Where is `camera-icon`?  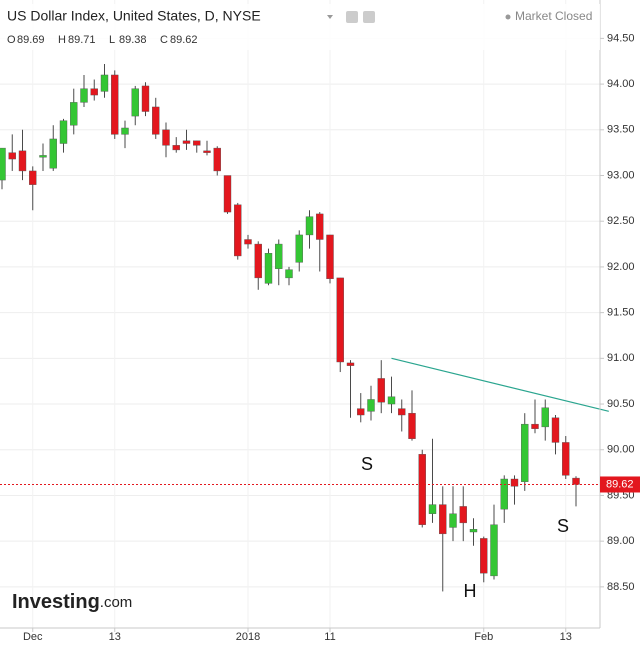 camera-icon is located at coordinates (352, 17).